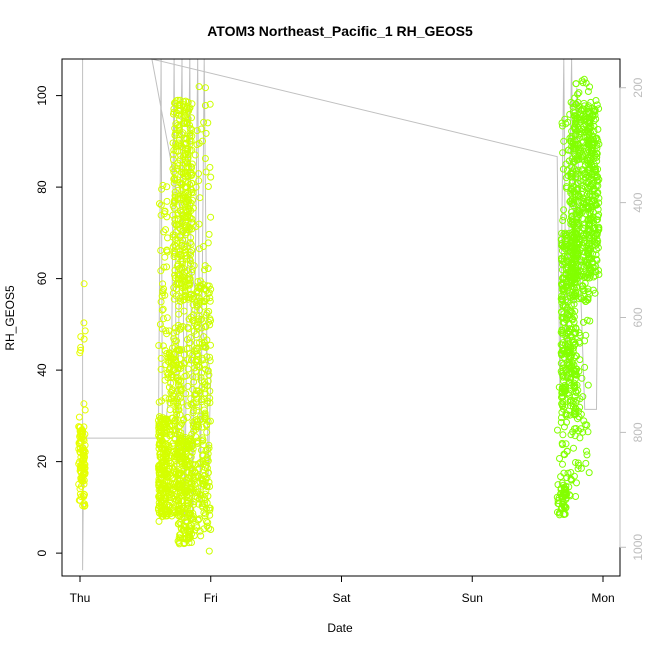  Describe the element at coordinates (80, 598) in the screenshot. I see `x-tick-label: Thu` at that location.